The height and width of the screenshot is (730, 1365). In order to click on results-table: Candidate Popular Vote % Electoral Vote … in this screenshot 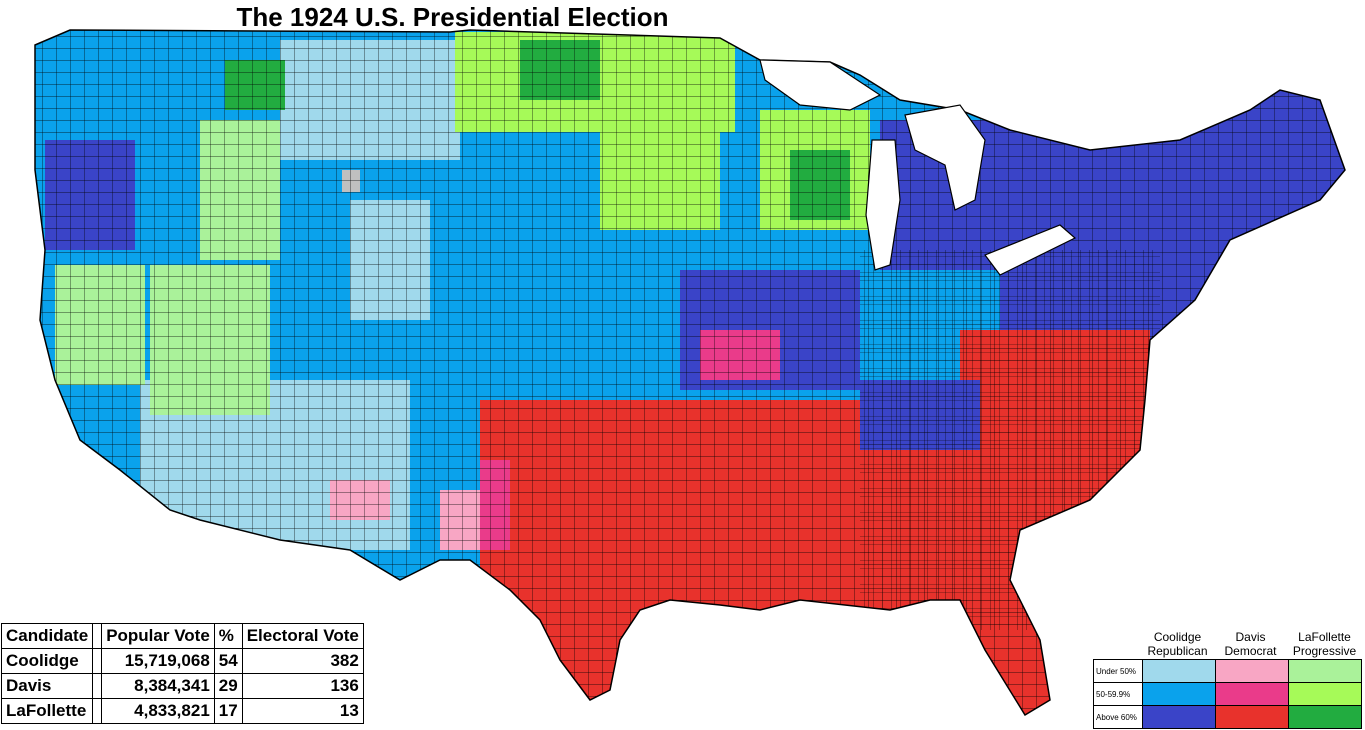, I will do `click(182, 673)`.